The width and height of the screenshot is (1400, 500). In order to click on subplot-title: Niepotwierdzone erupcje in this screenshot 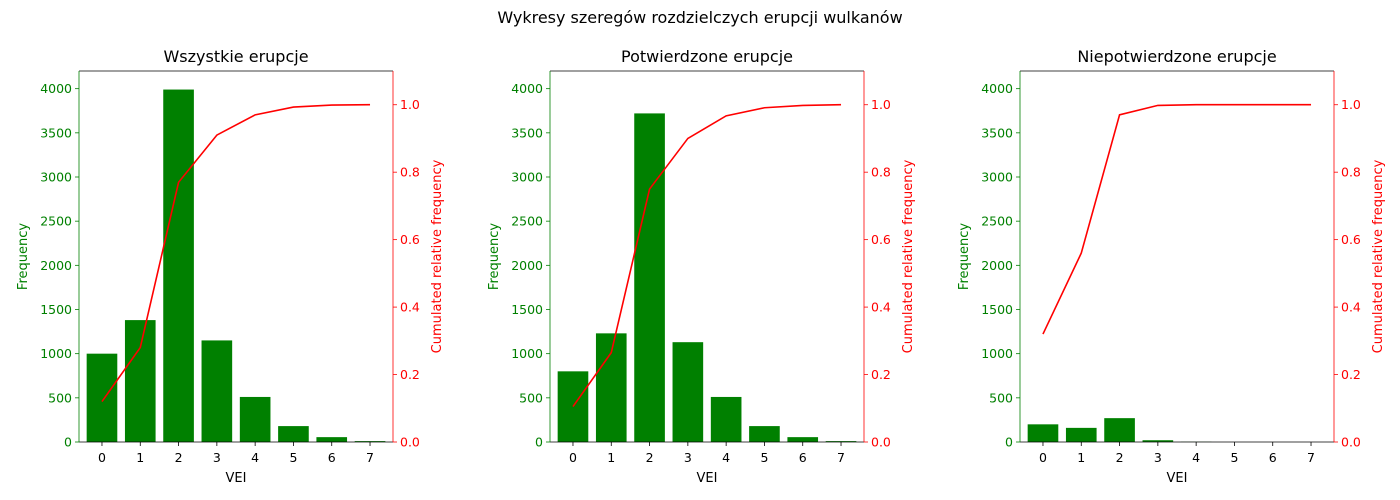, I will do `click(1176, 56)`.